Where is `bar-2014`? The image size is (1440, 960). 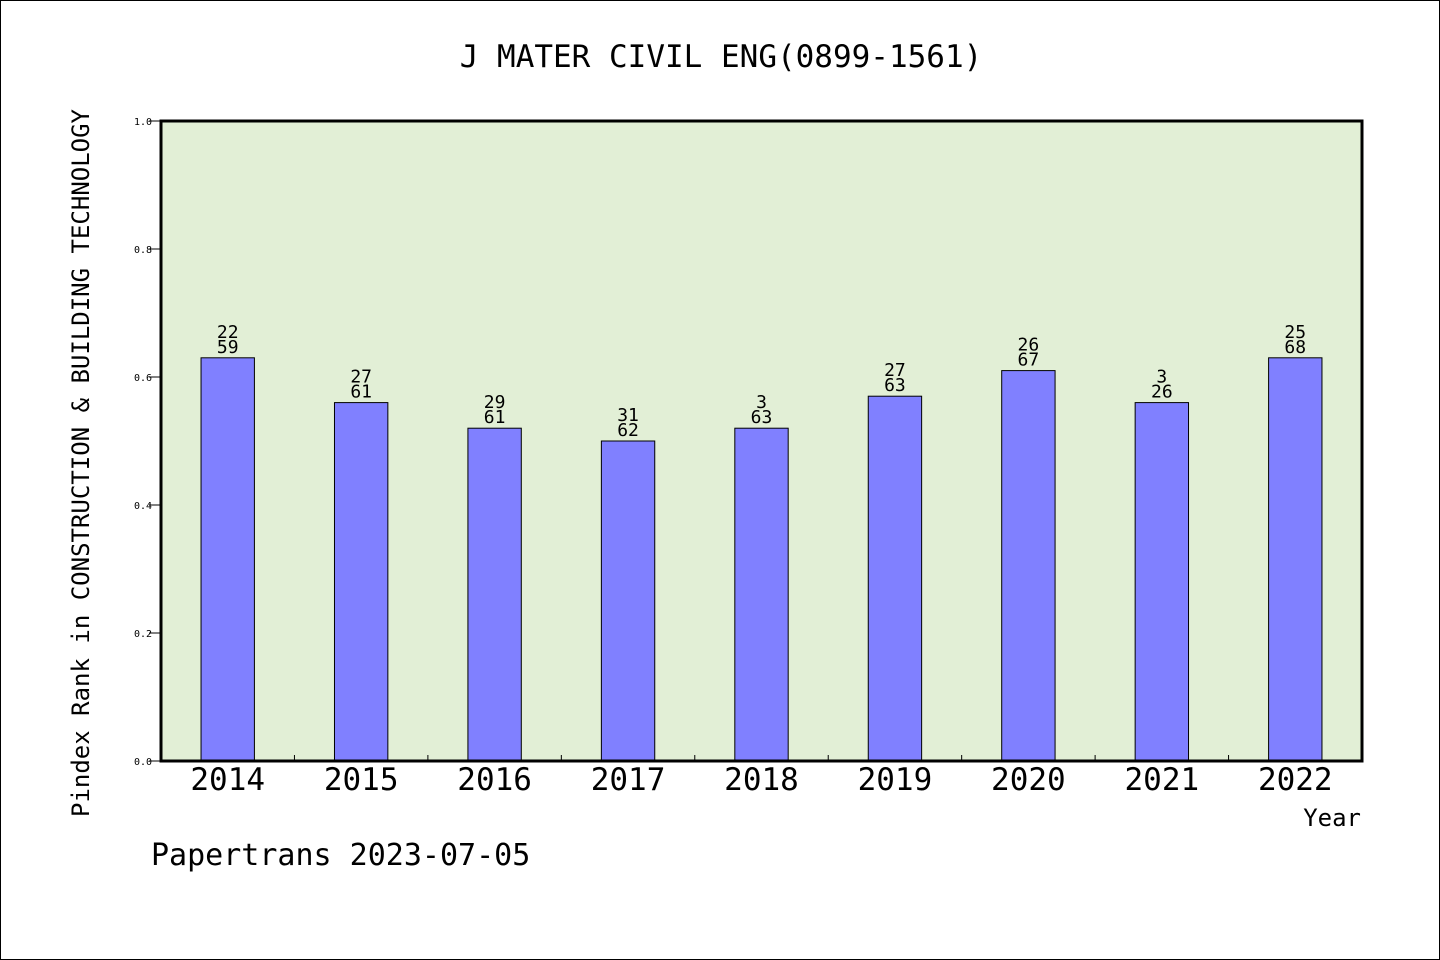 bar-2014 is located at coordinates (227, 559).